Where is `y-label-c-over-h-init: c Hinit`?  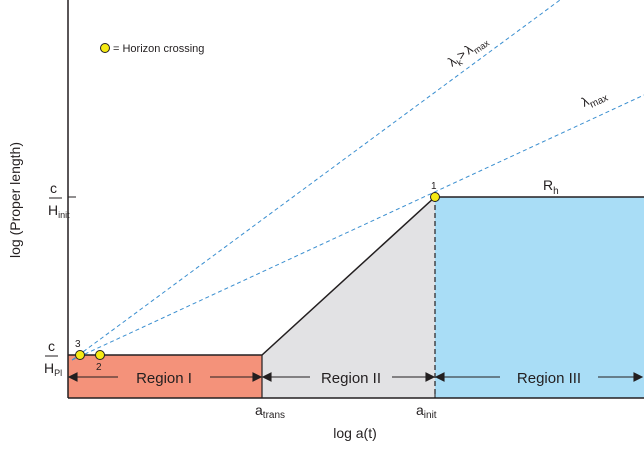
y-label-c-over-h-init: c Hinit is located at coordinates (59, 200).